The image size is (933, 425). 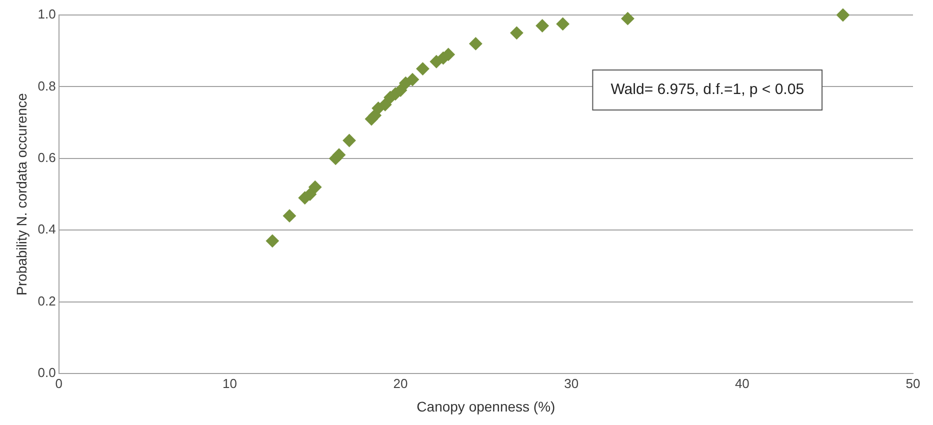 What do you see at coordinates (47, 300) in the screenshot?
I see `y-tick-label: 0.2` at bounding box center [47, 300].